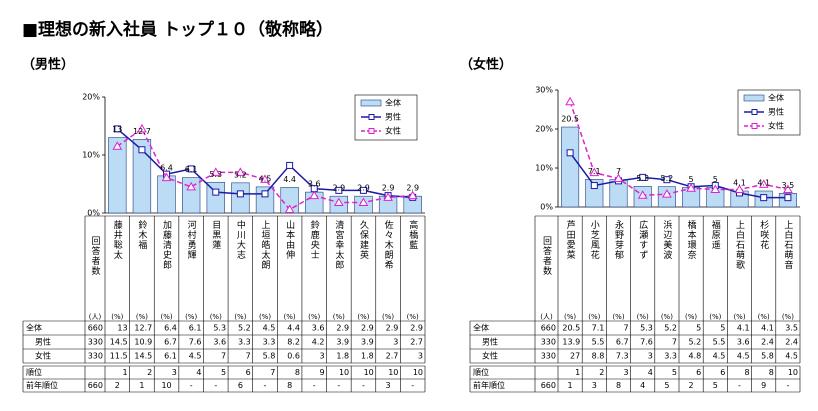  I want to click on respondents-header: 回答者数, so click(95, 256).